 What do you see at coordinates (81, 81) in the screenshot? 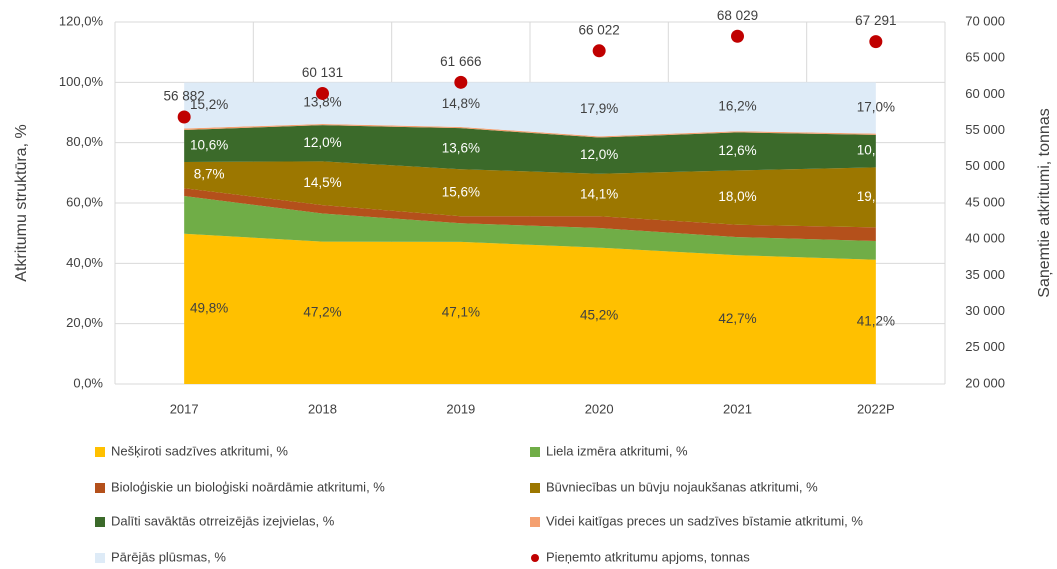
I see `y-tick-label: 100,0%` at bounding box center [81, 81].